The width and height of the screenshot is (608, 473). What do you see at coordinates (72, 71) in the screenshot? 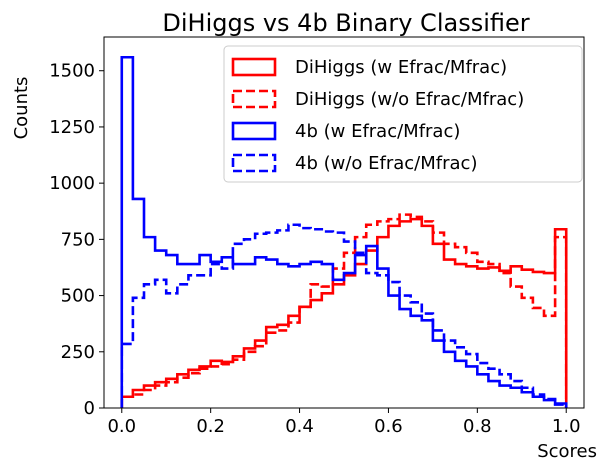
I see `y-tick-label: 1500` at bounding box center [72, 71].